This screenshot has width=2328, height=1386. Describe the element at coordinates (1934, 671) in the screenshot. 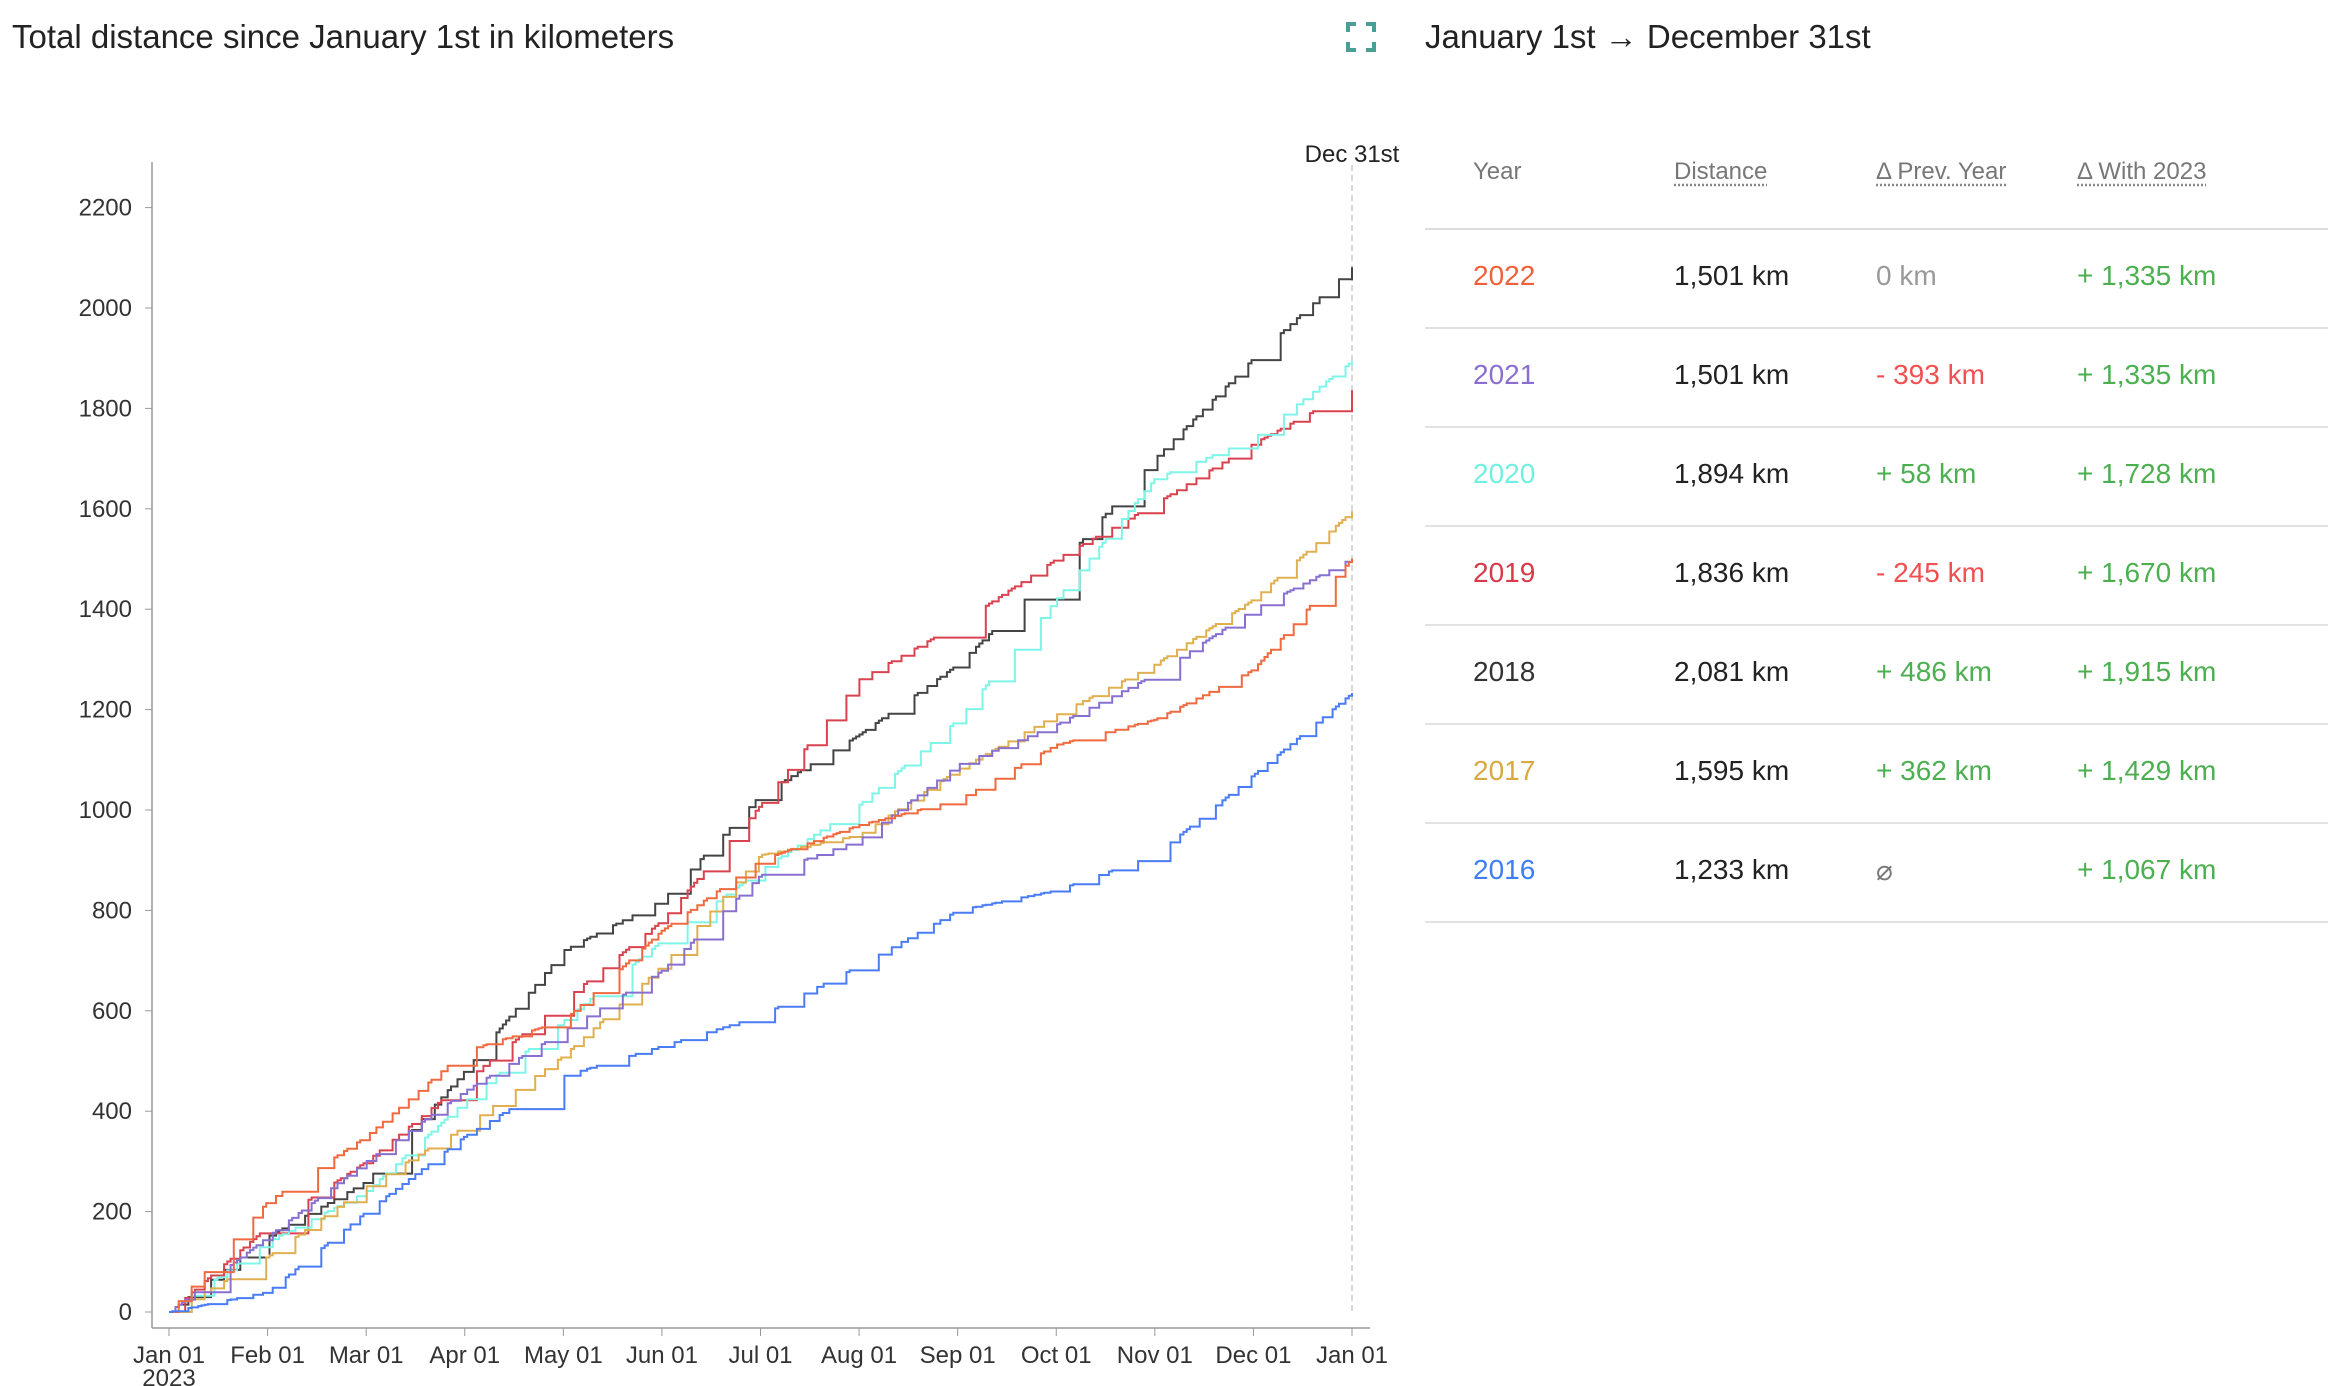

I see `prev-year-cell: + 486 km` at that location.